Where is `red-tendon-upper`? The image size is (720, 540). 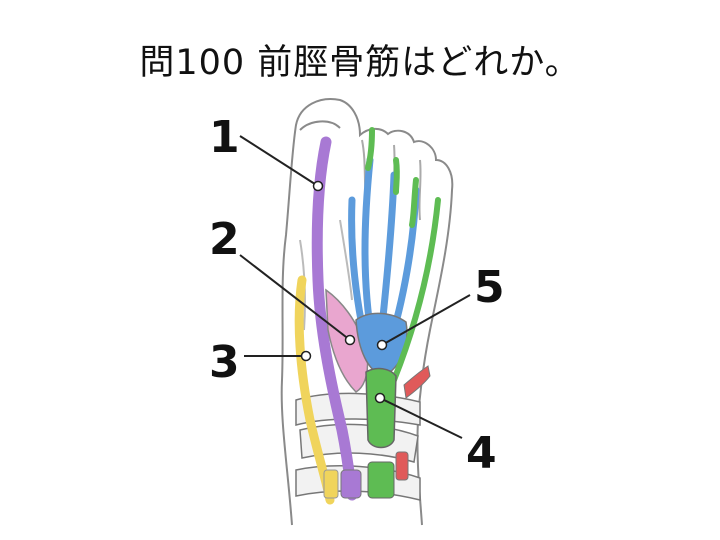
red-tendon-upper is located at coordinates (417, 382).